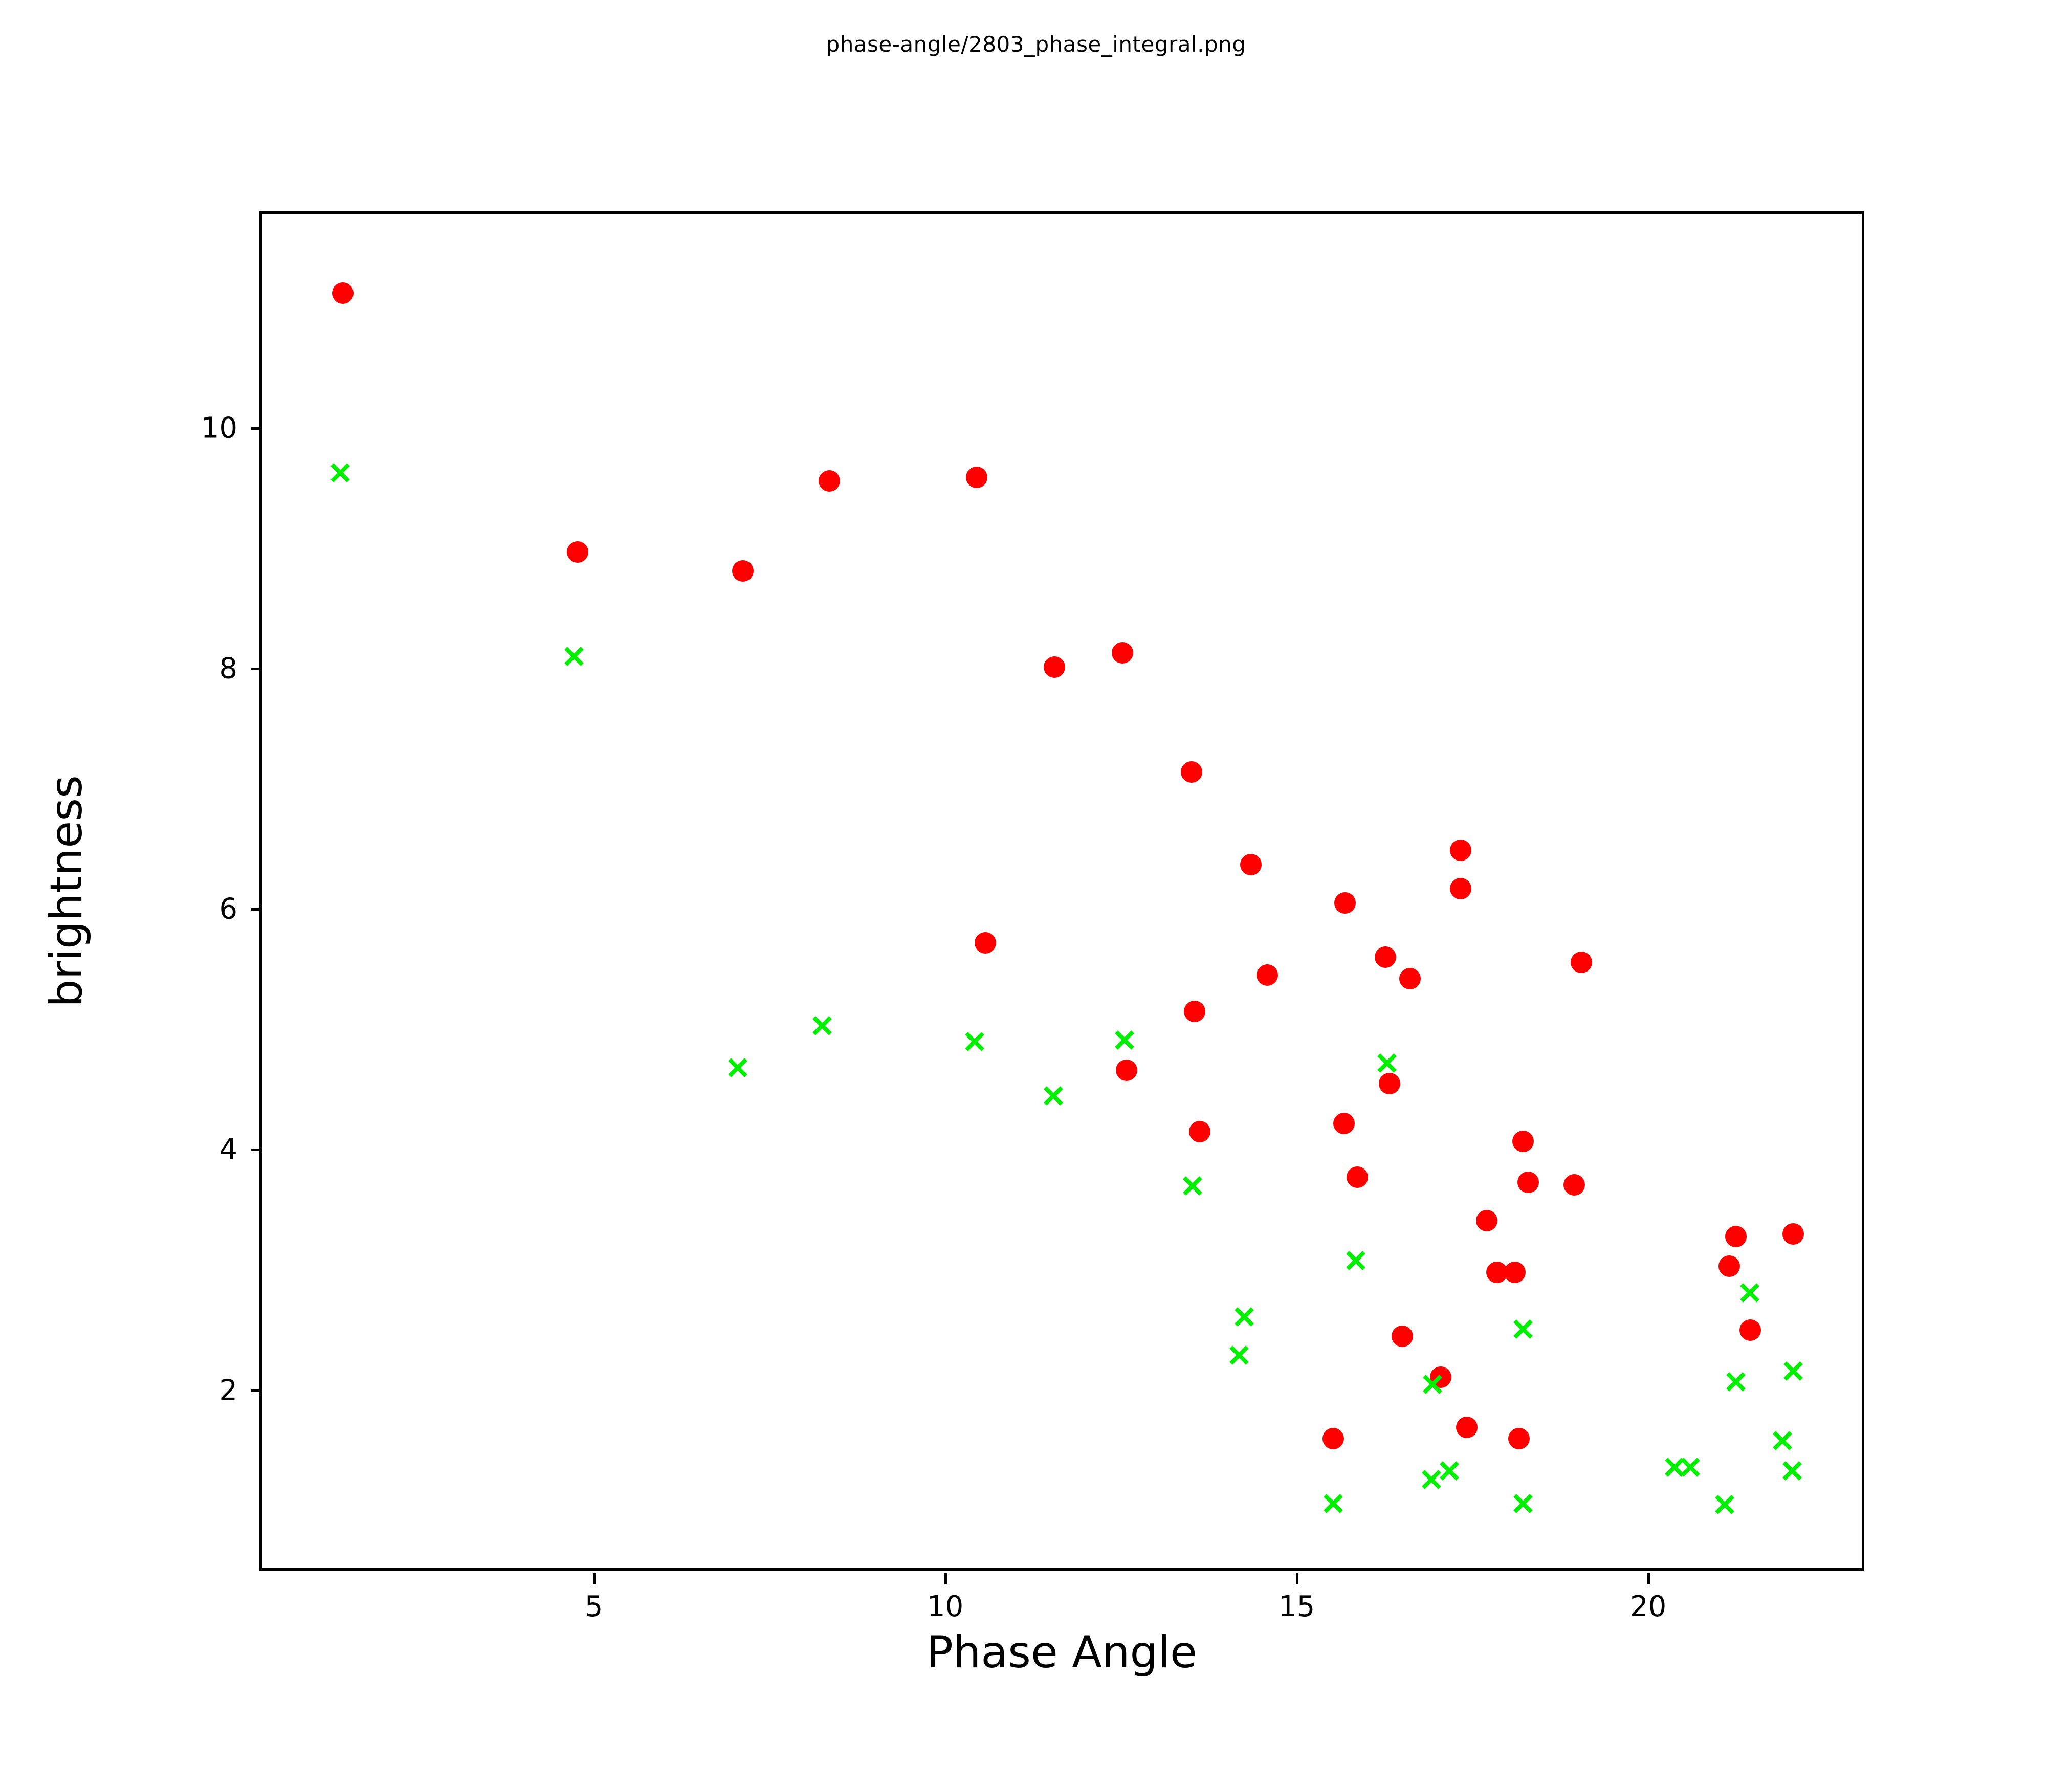  I want to click on y-axis-label: brightness, so click(66, 891).